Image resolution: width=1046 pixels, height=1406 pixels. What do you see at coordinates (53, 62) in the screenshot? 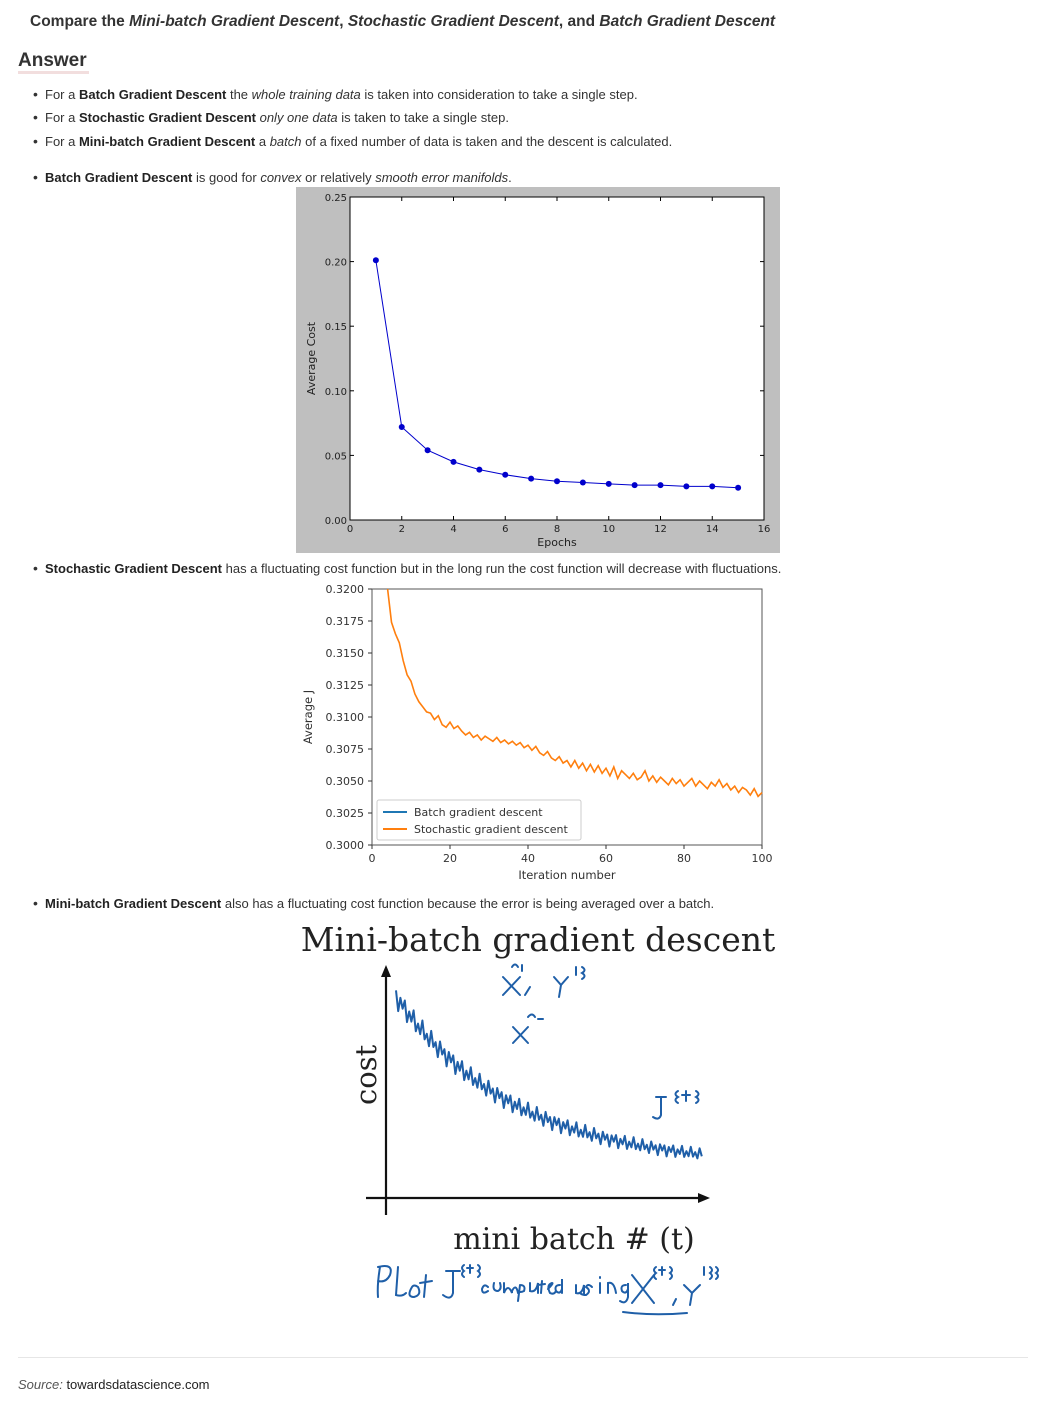
I see `answer-heading: Answer` at bounding box center [53, 62].